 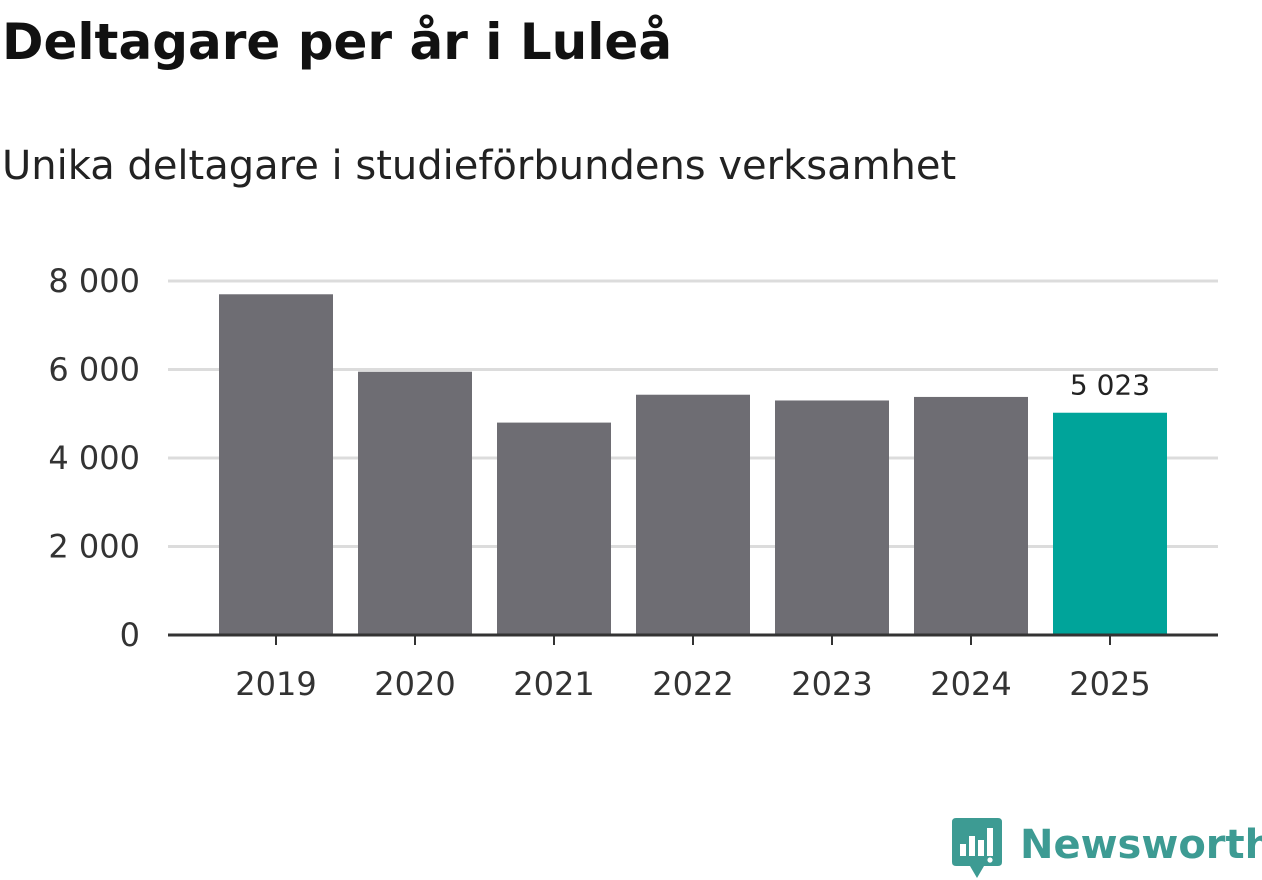 I want to click on bar-2020, so click(x=415, y=503).